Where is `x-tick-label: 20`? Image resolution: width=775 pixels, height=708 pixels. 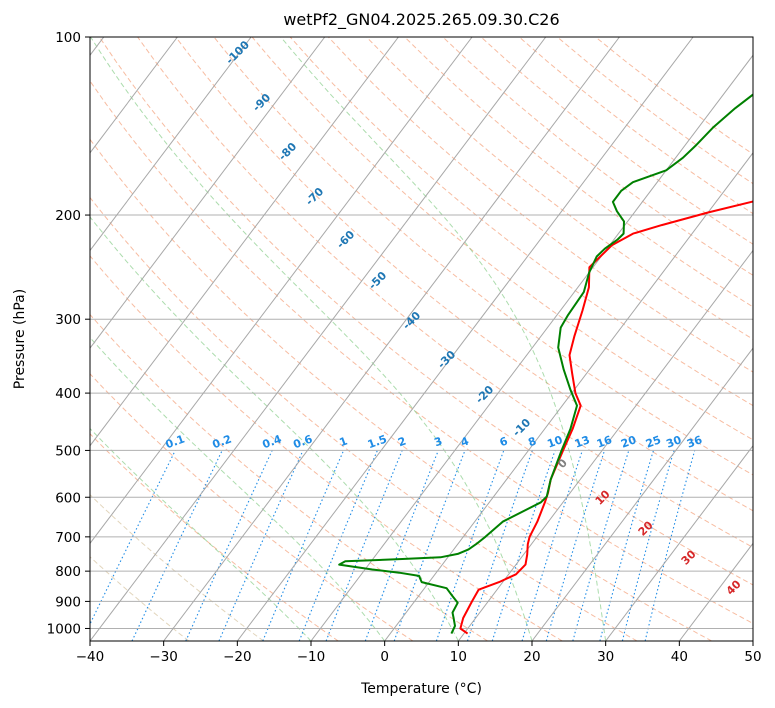 x-tick-label: 20 is located at coordinates (531, 657).